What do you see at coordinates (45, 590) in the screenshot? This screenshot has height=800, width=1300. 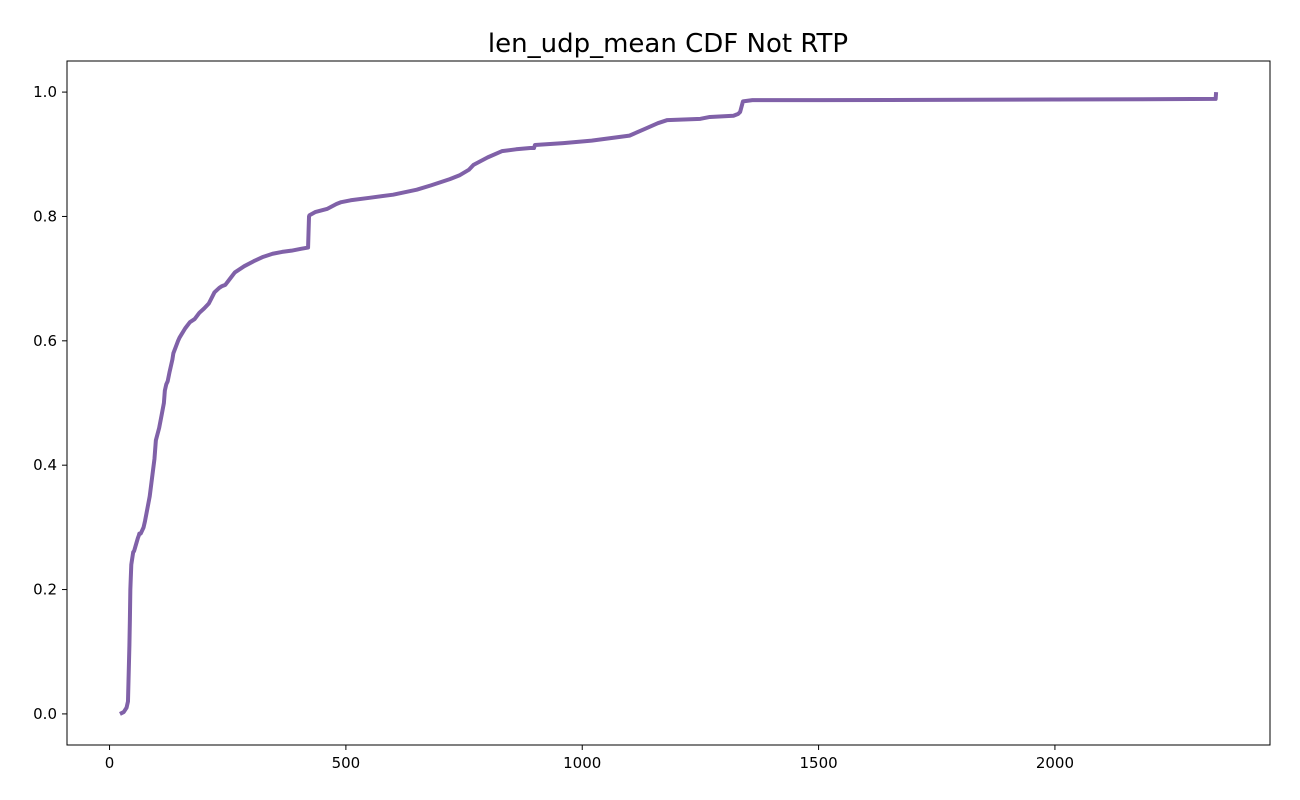 I see `y-tick-label: 0.2` at bounding box center [45, 590].